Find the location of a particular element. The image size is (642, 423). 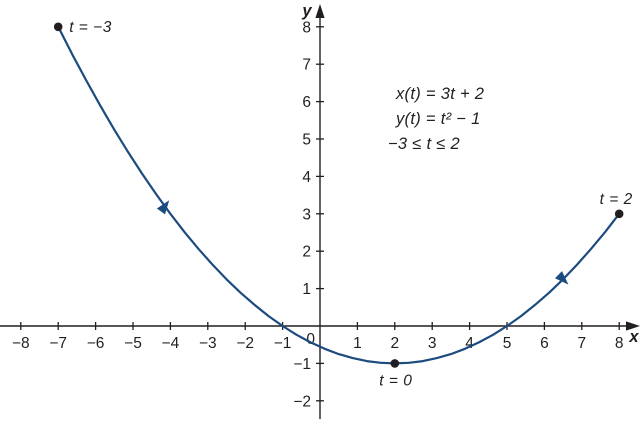

x-tick-label: −7 is located at coordinates (58, 343).